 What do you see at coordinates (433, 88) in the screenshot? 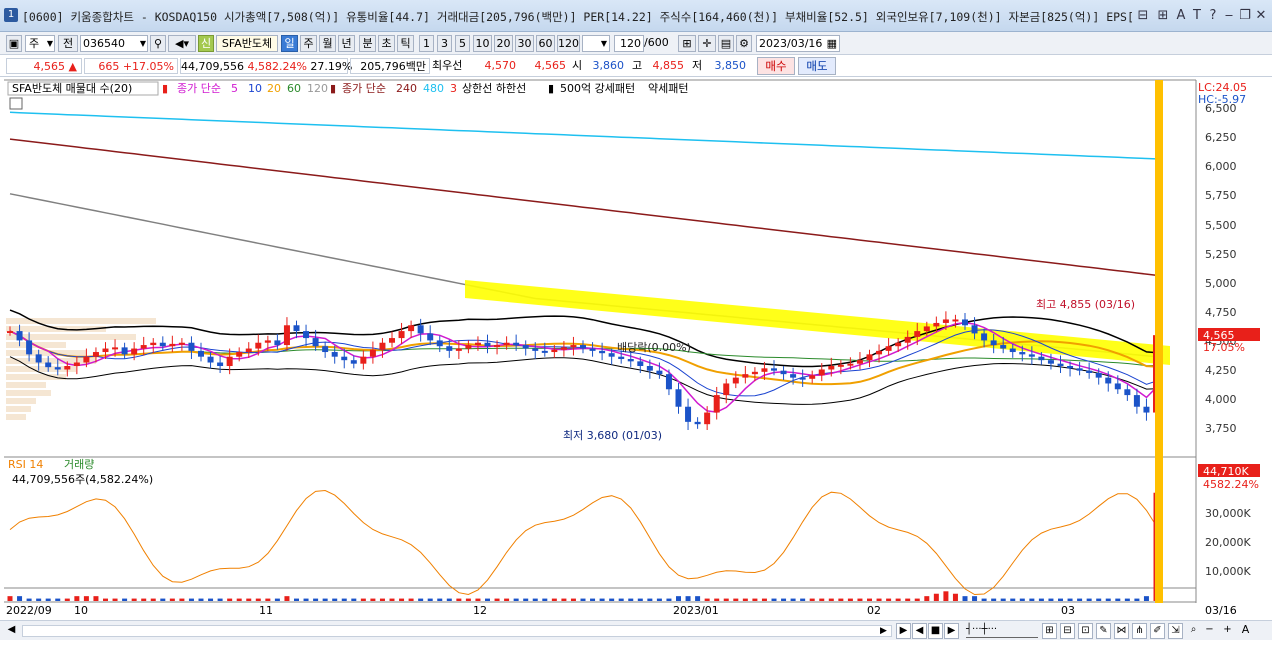
I see `ma-480-label: 480` at bounding box center [433, 88].